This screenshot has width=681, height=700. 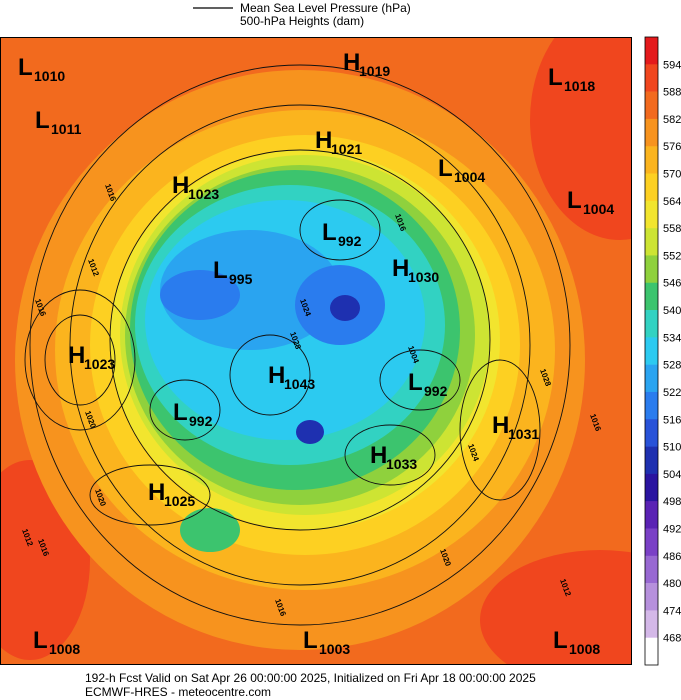 I want to click on colorbar-label: 588, so click(x=672, y=93).